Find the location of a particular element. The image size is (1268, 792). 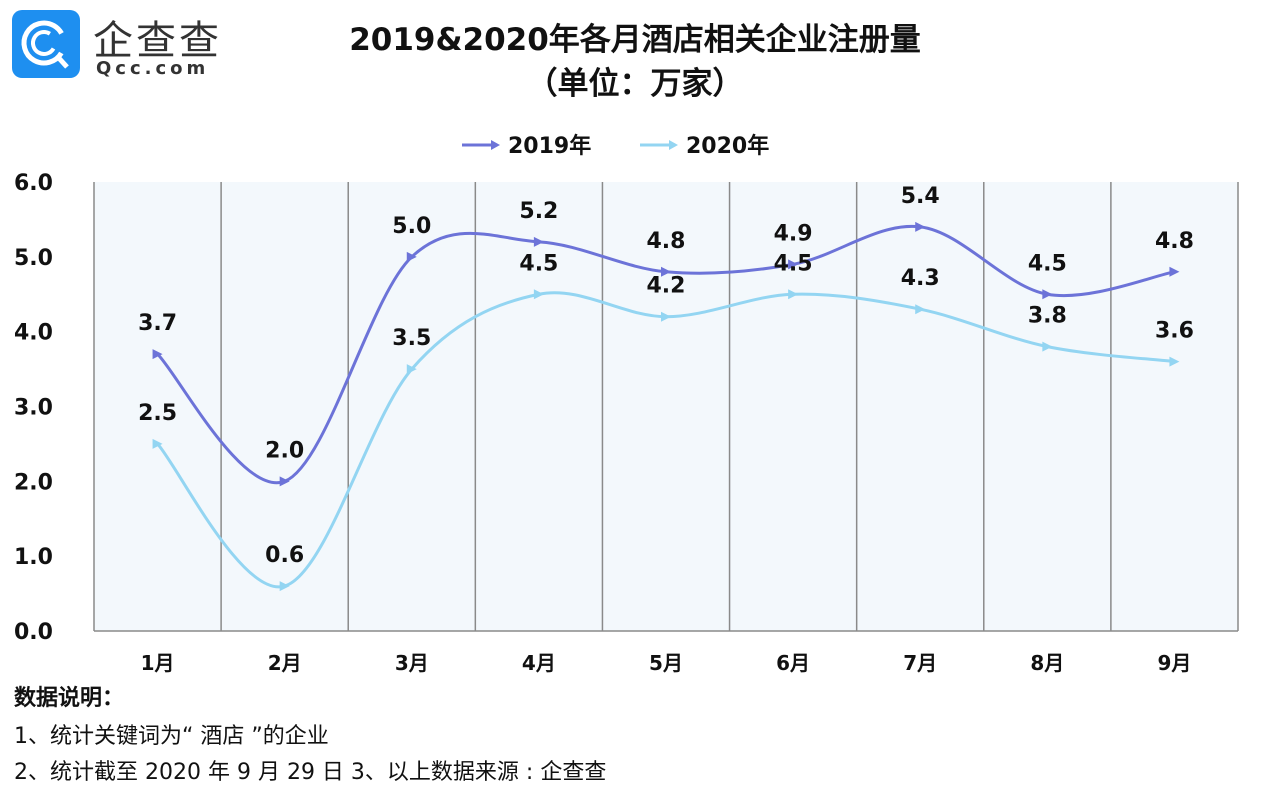

legend-label: 2019年 is located at coordinates (549, 146).